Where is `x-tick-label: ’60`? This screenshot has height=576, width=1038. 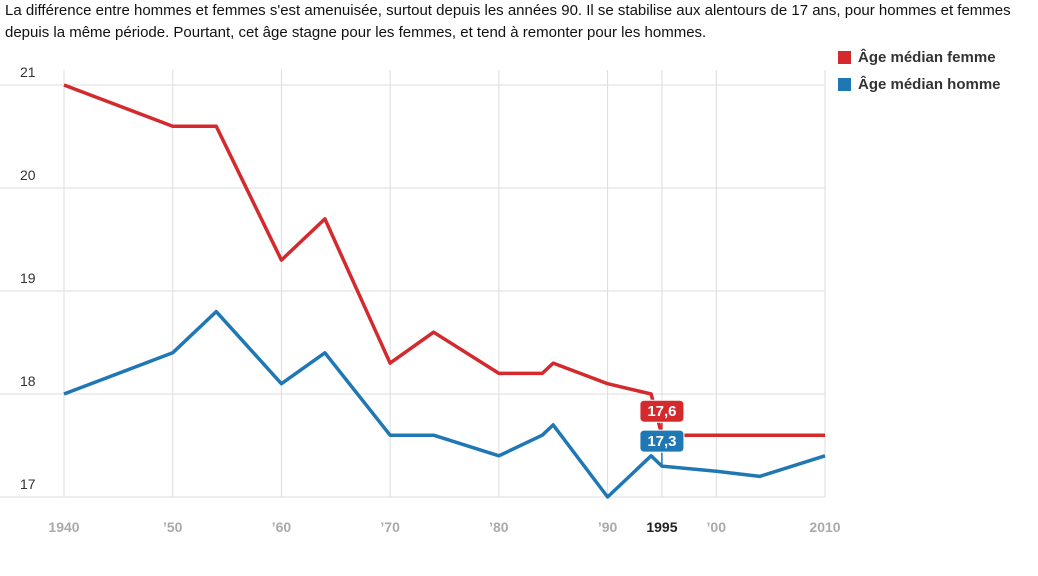
x-tick-label: ’60 is located at coordinates (282, 527).